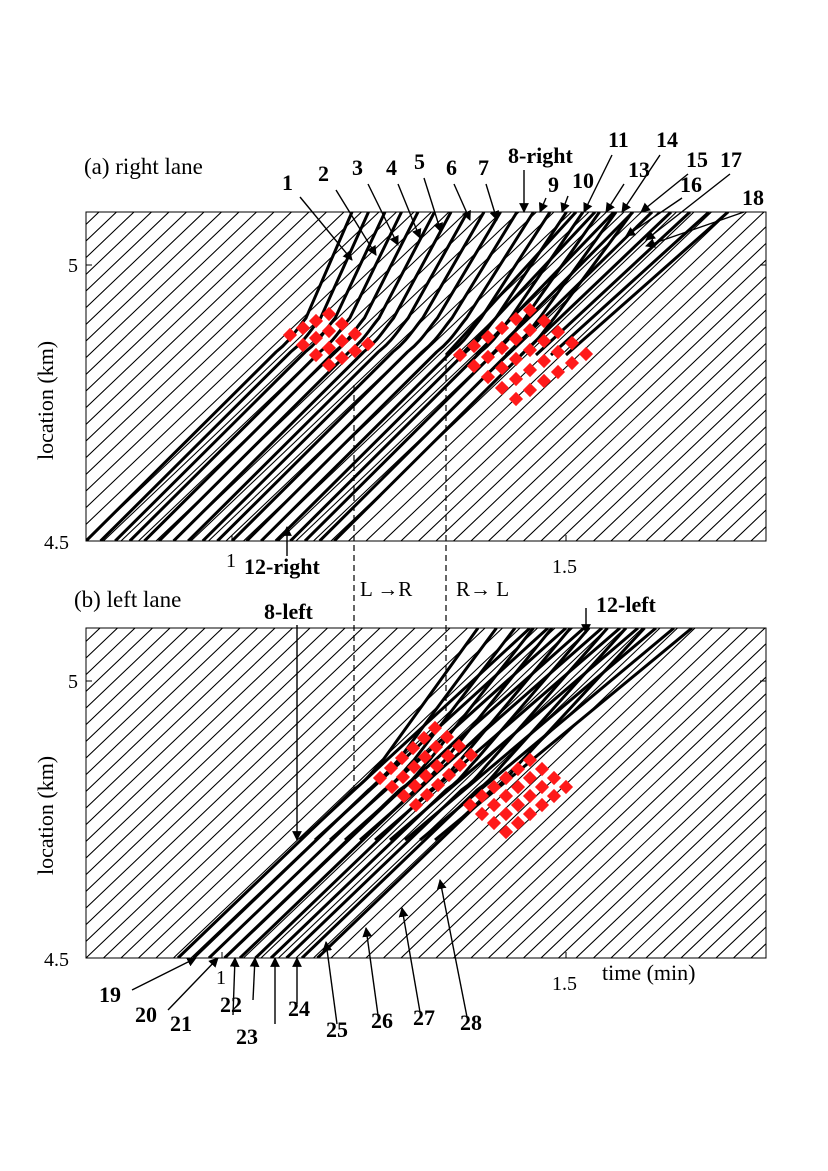  I want to click on label-a-14-arrow, so click(641, 183).